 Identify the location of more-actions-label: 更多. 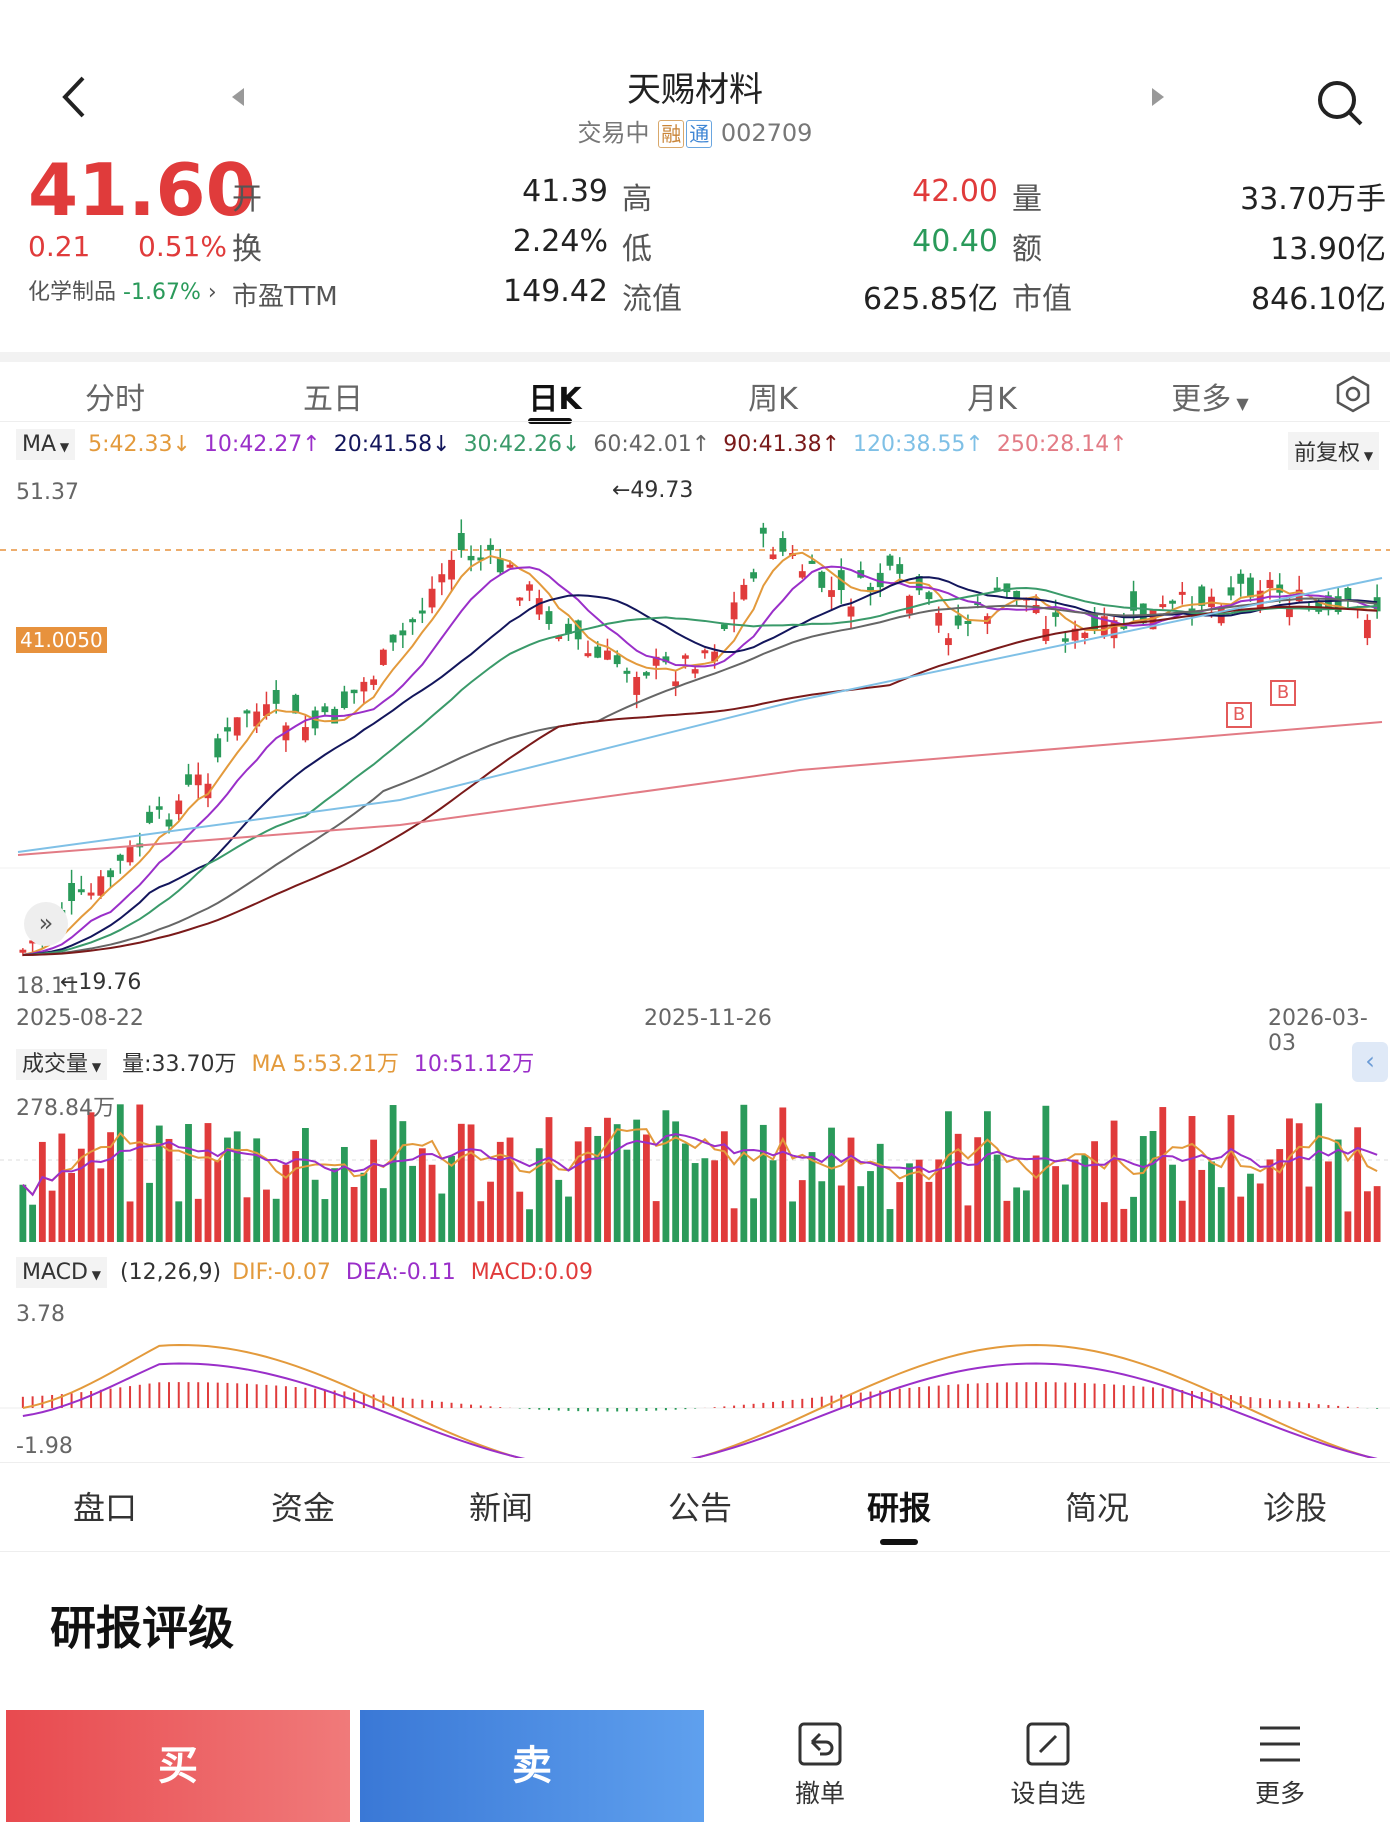
(1279, 1793).